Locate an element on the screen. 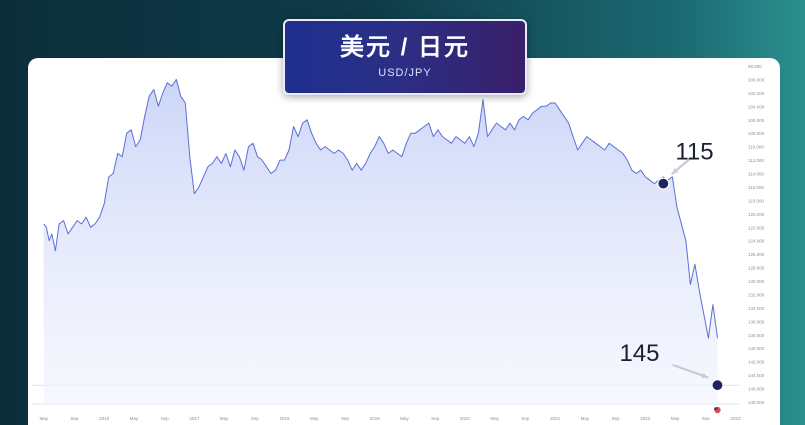  y-tick-label: 126.000 is located at coordinates (756, 254).